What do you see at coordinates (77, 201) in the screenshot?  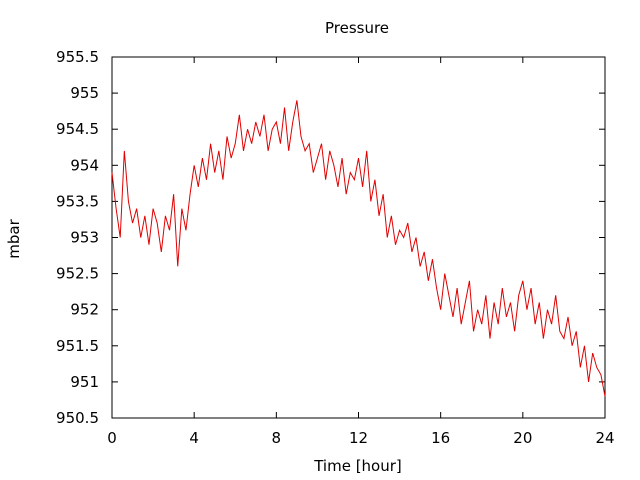 I see `y-tick-label: 953.5` at bounding box center [77, 201].